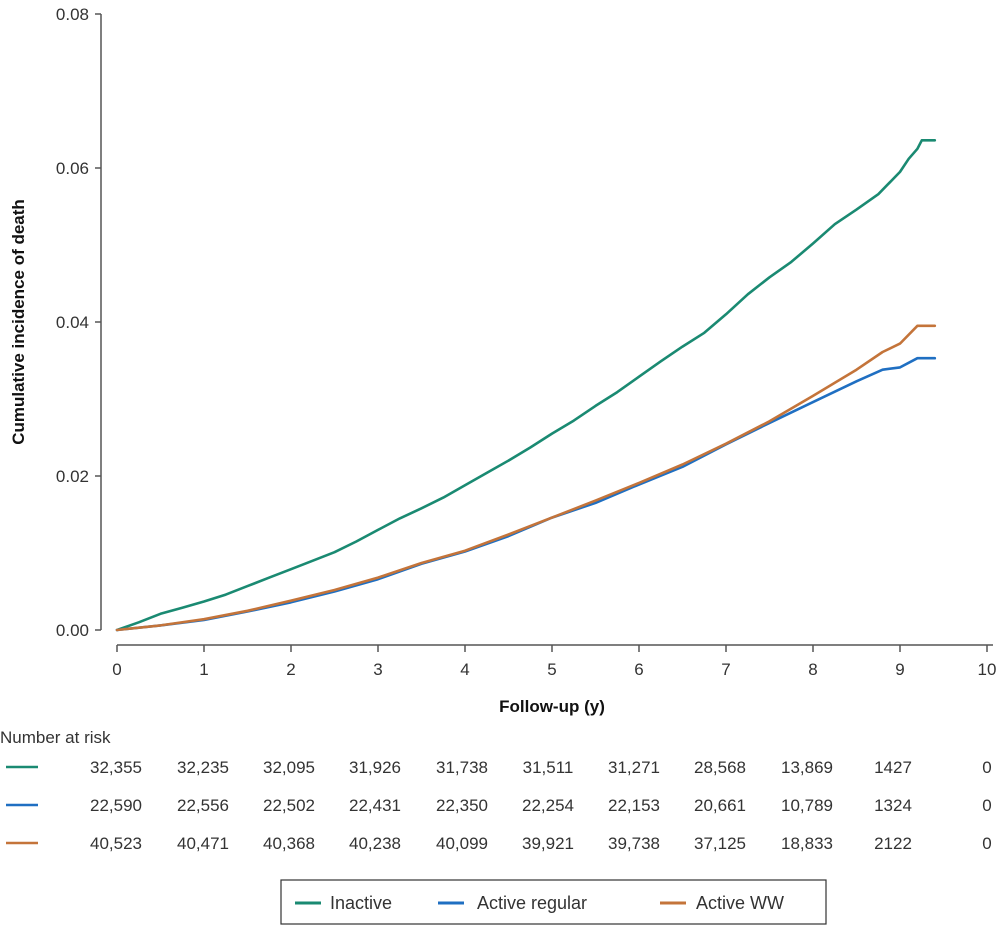 The height and width of the screenshot is (926, 1000). What do you see at coordinates (72, 476) in the screenshot?
I see `y-tick-label: 0.02` at bounding box center [72, 476].